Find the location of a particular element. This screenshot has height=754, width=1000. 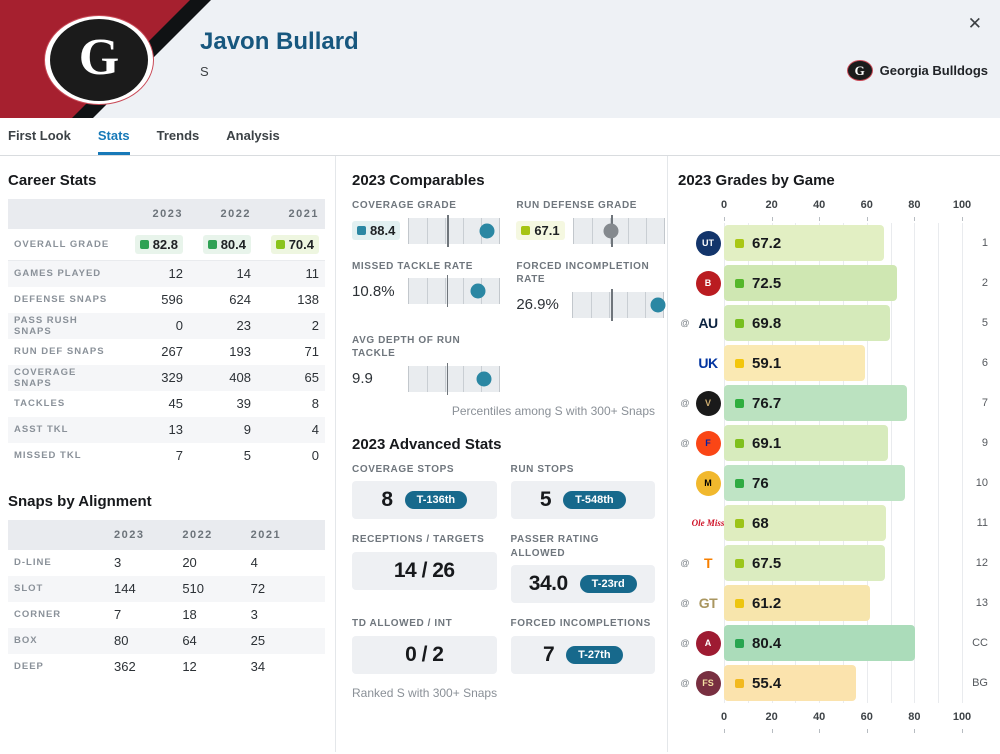

game-number-label: 7 is located at coordinates (984, 403).